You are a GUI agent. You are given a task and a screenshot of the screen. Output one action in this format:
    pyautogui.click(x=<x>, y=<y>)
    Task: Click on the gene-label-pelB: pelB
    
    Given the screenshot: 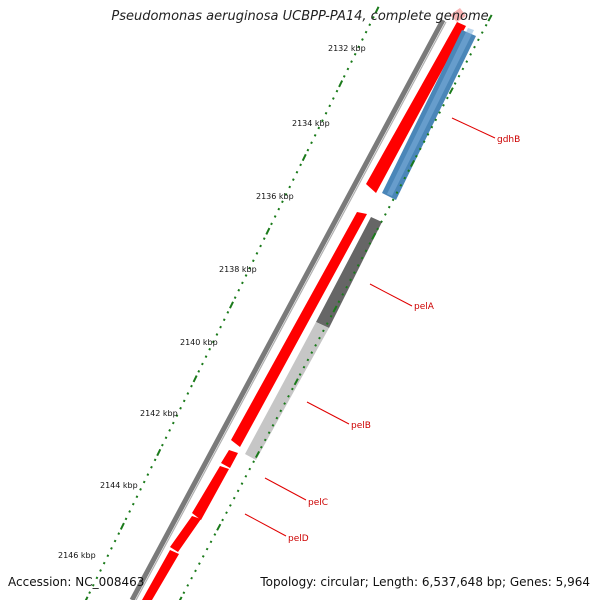 What is the action you would take?
    pyautogui.click(x=361, y=426)
    